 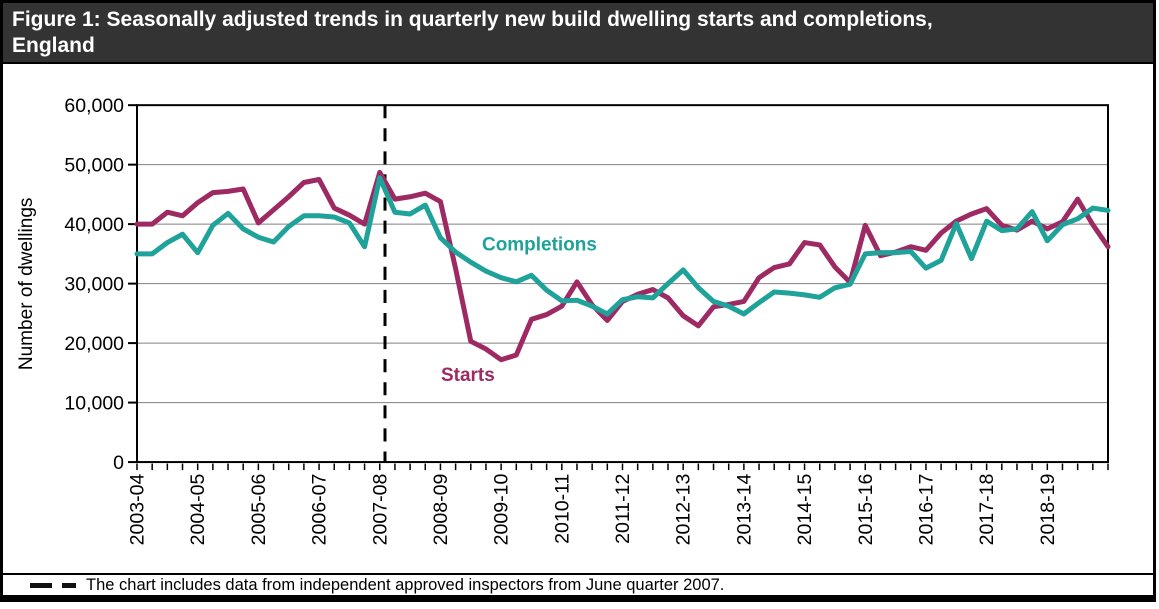 I want to click on x-axis-year-label: 2012-13, so click(x=684, y=510).